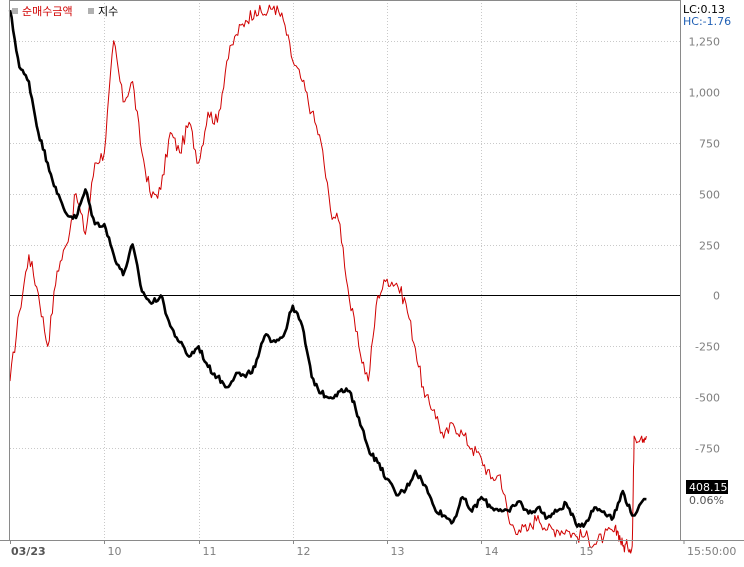 The image size is (744, 567). Describe the element at coordinates (108, 11) in the screenshot. I see `legend-label-index: 지수` at that location.